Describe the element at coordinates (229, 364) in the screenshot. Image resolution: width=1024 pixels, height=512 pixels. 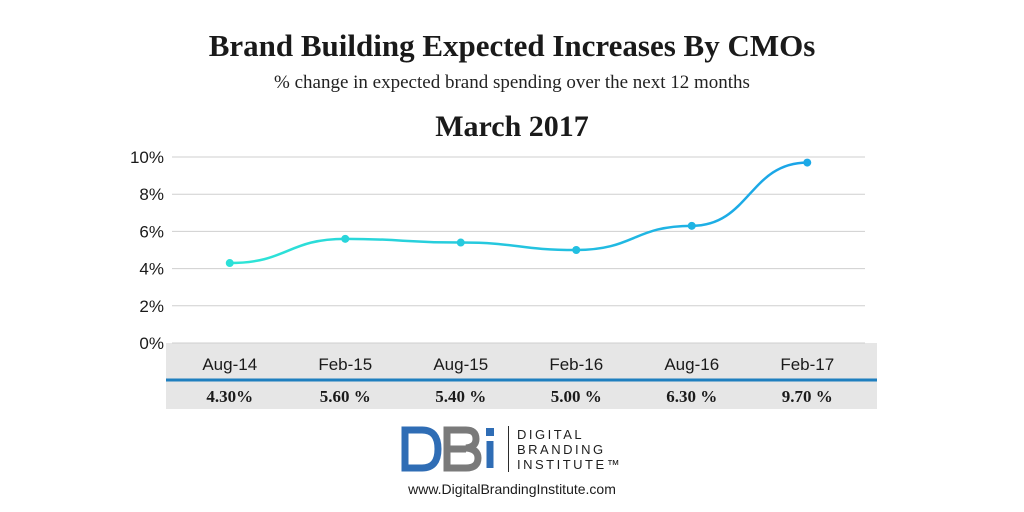
I see `x-tick-label: Aug-14` at that location.